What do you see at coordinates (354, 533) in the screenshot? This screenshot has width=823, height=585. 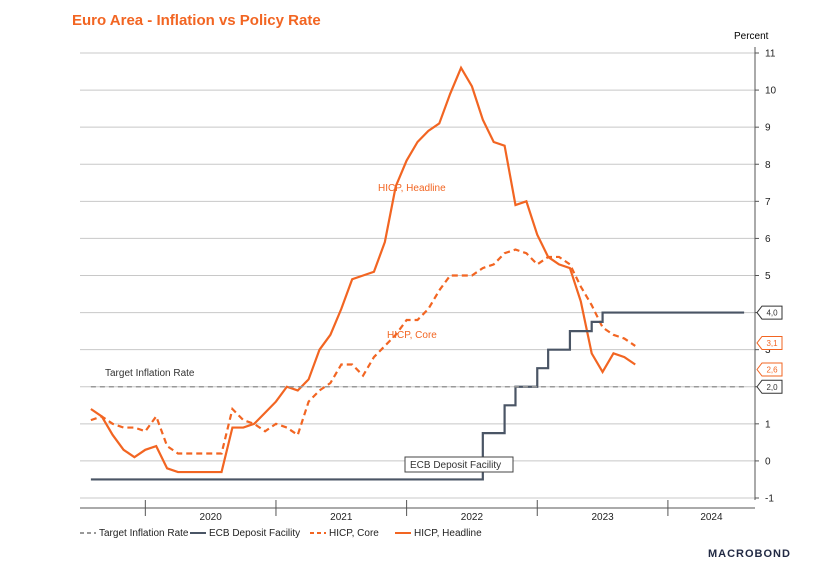 I see `legend-item-hicp-core: HICP, Core` at bounding box center [354, 533].